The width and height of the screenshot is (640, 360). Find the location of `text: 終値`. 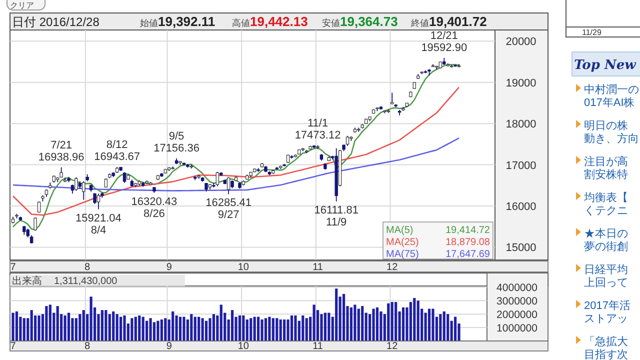

text: 終値 is located at coordinates (419, 23).